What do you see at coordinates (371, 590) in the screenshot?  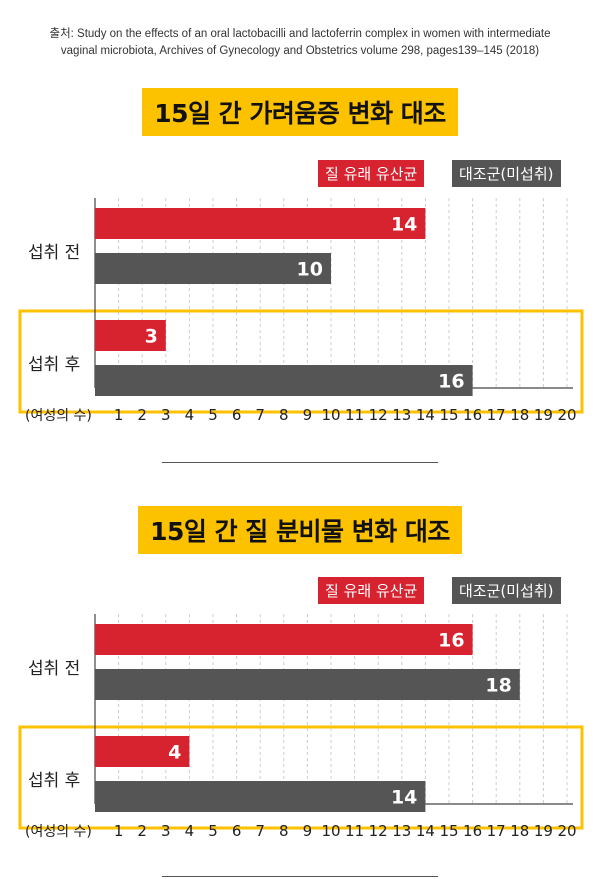 I see `chart-2-legend-treatment: 질 유래 유산균` at bounding box center [371, 590].